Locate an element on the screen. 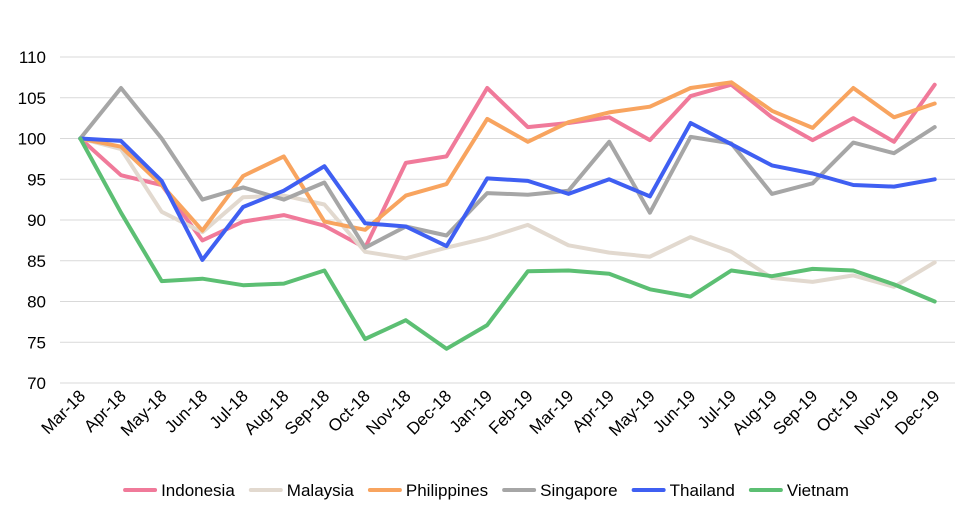 This screenshot has width=974, height=520. y-tick-label: 70 is located at coordinates (36, 383).